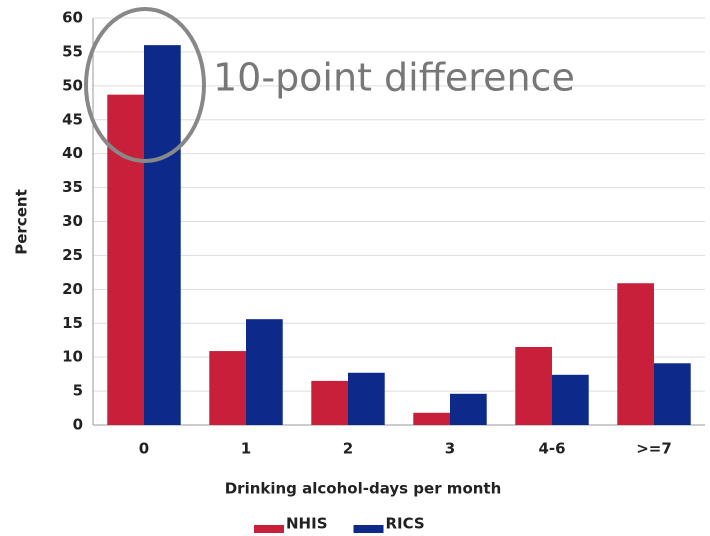  Describe the element at coordinates (78, 391) in the screenshot. I see `y-tick-label: 5` at that location.